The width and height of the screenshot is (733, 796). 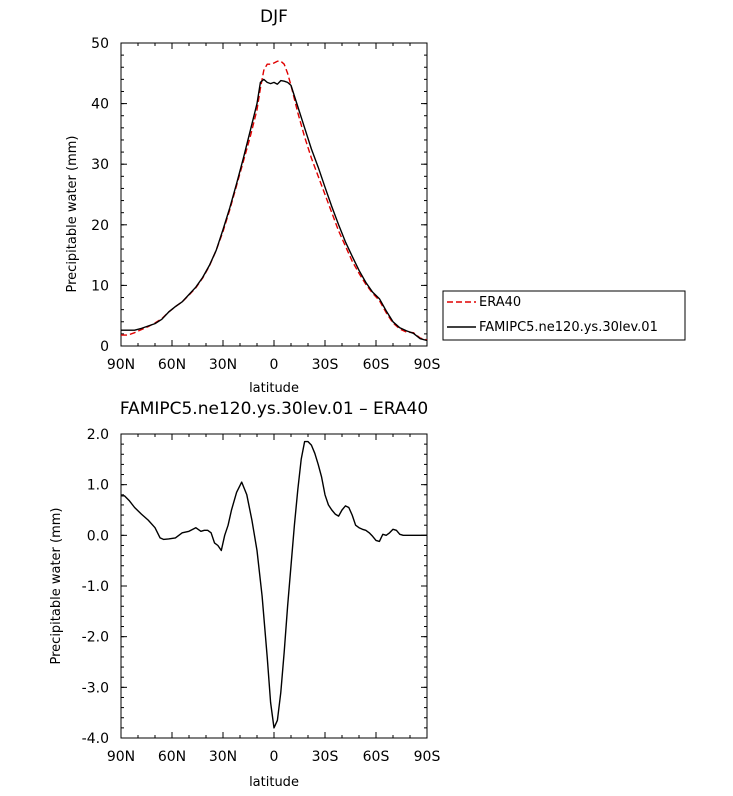 I want to click on bottom-chart-title: FAMIPC5.ne120.ys.30lev.01 – ERA40, so click(x=274, y=409).